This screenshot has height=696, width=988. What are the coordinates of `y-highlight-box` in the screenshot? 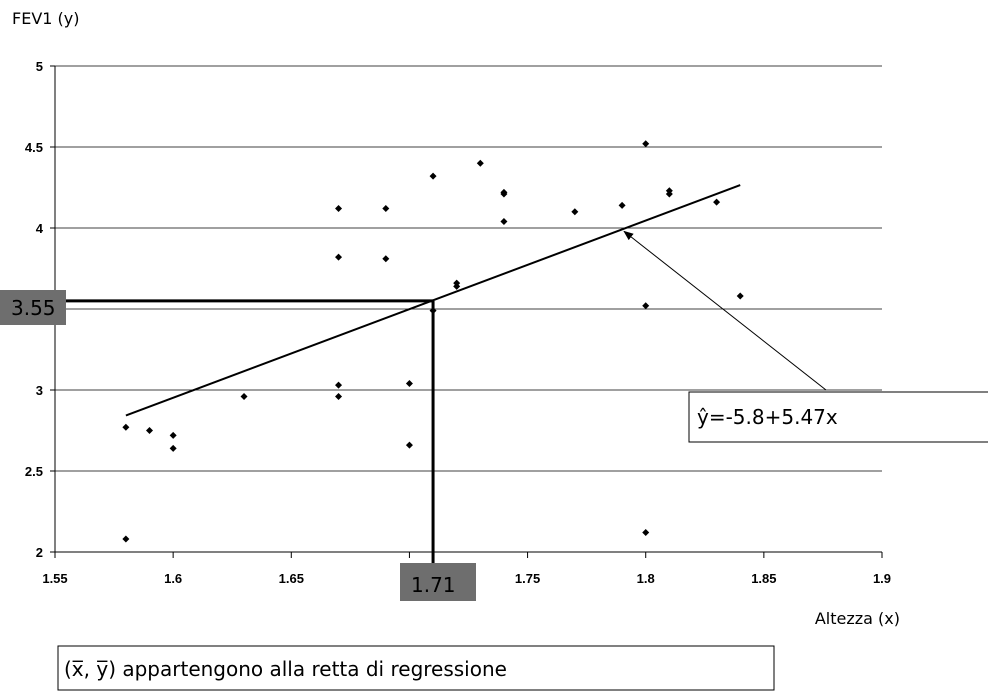 It's located at (33, 307).